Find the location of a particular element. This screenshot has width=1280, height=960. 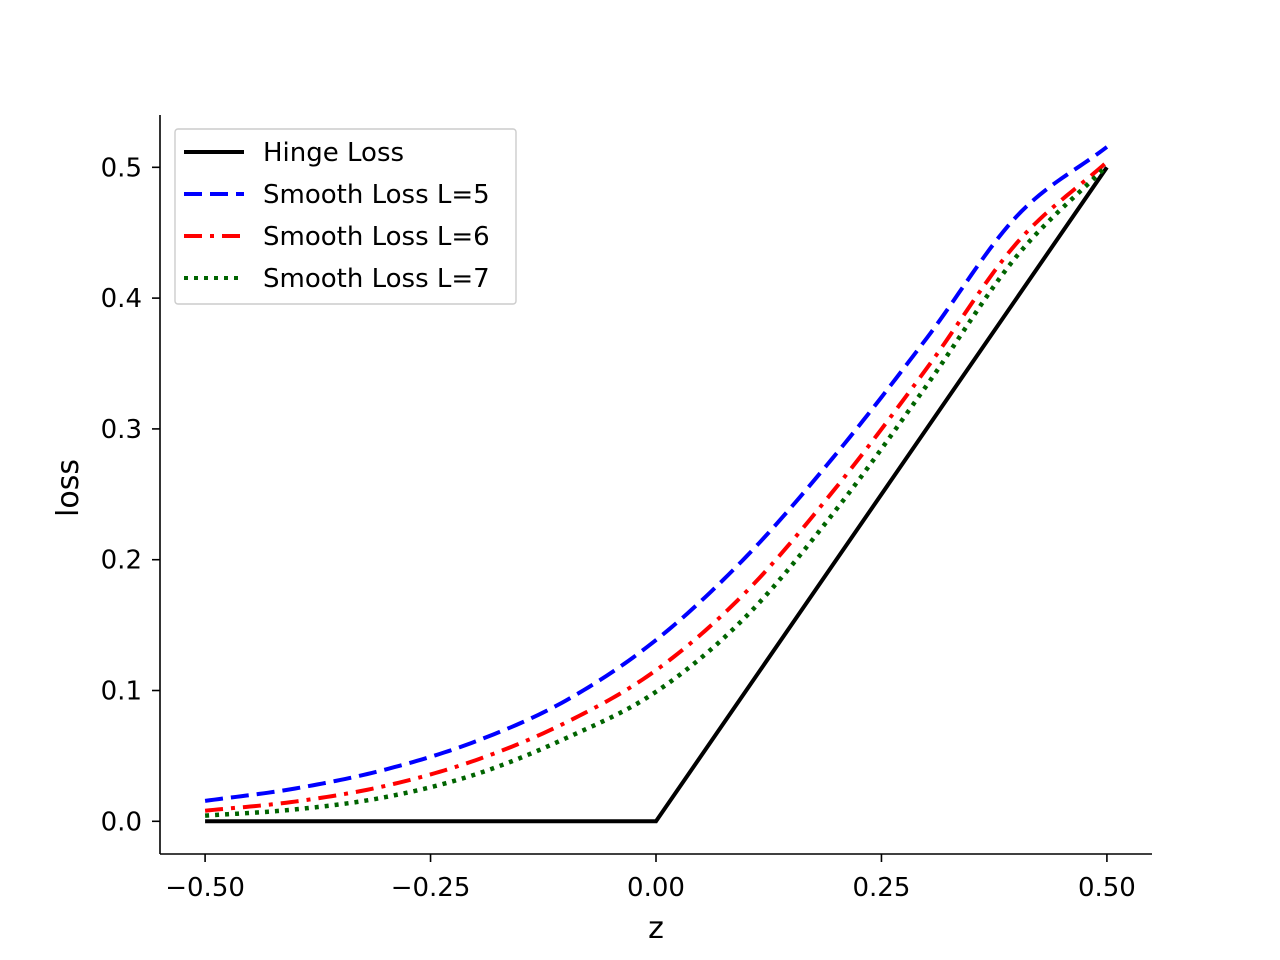

legend-label-1: Hinge Loss is located at coordinates (333, 153).